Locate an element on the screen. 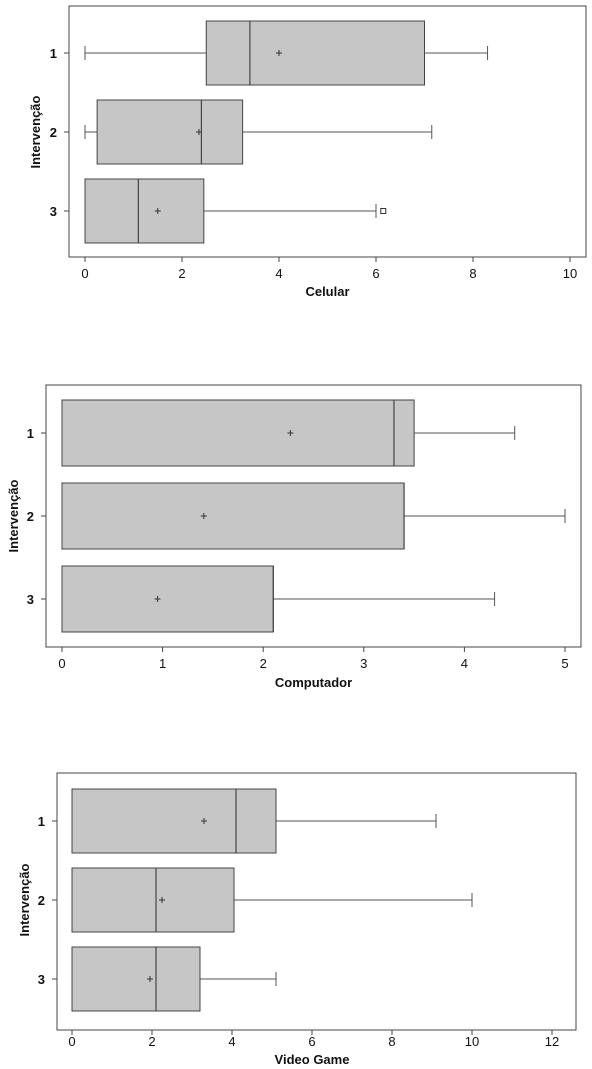  x-axis-title: Celular is located at coordinates (327, 291).